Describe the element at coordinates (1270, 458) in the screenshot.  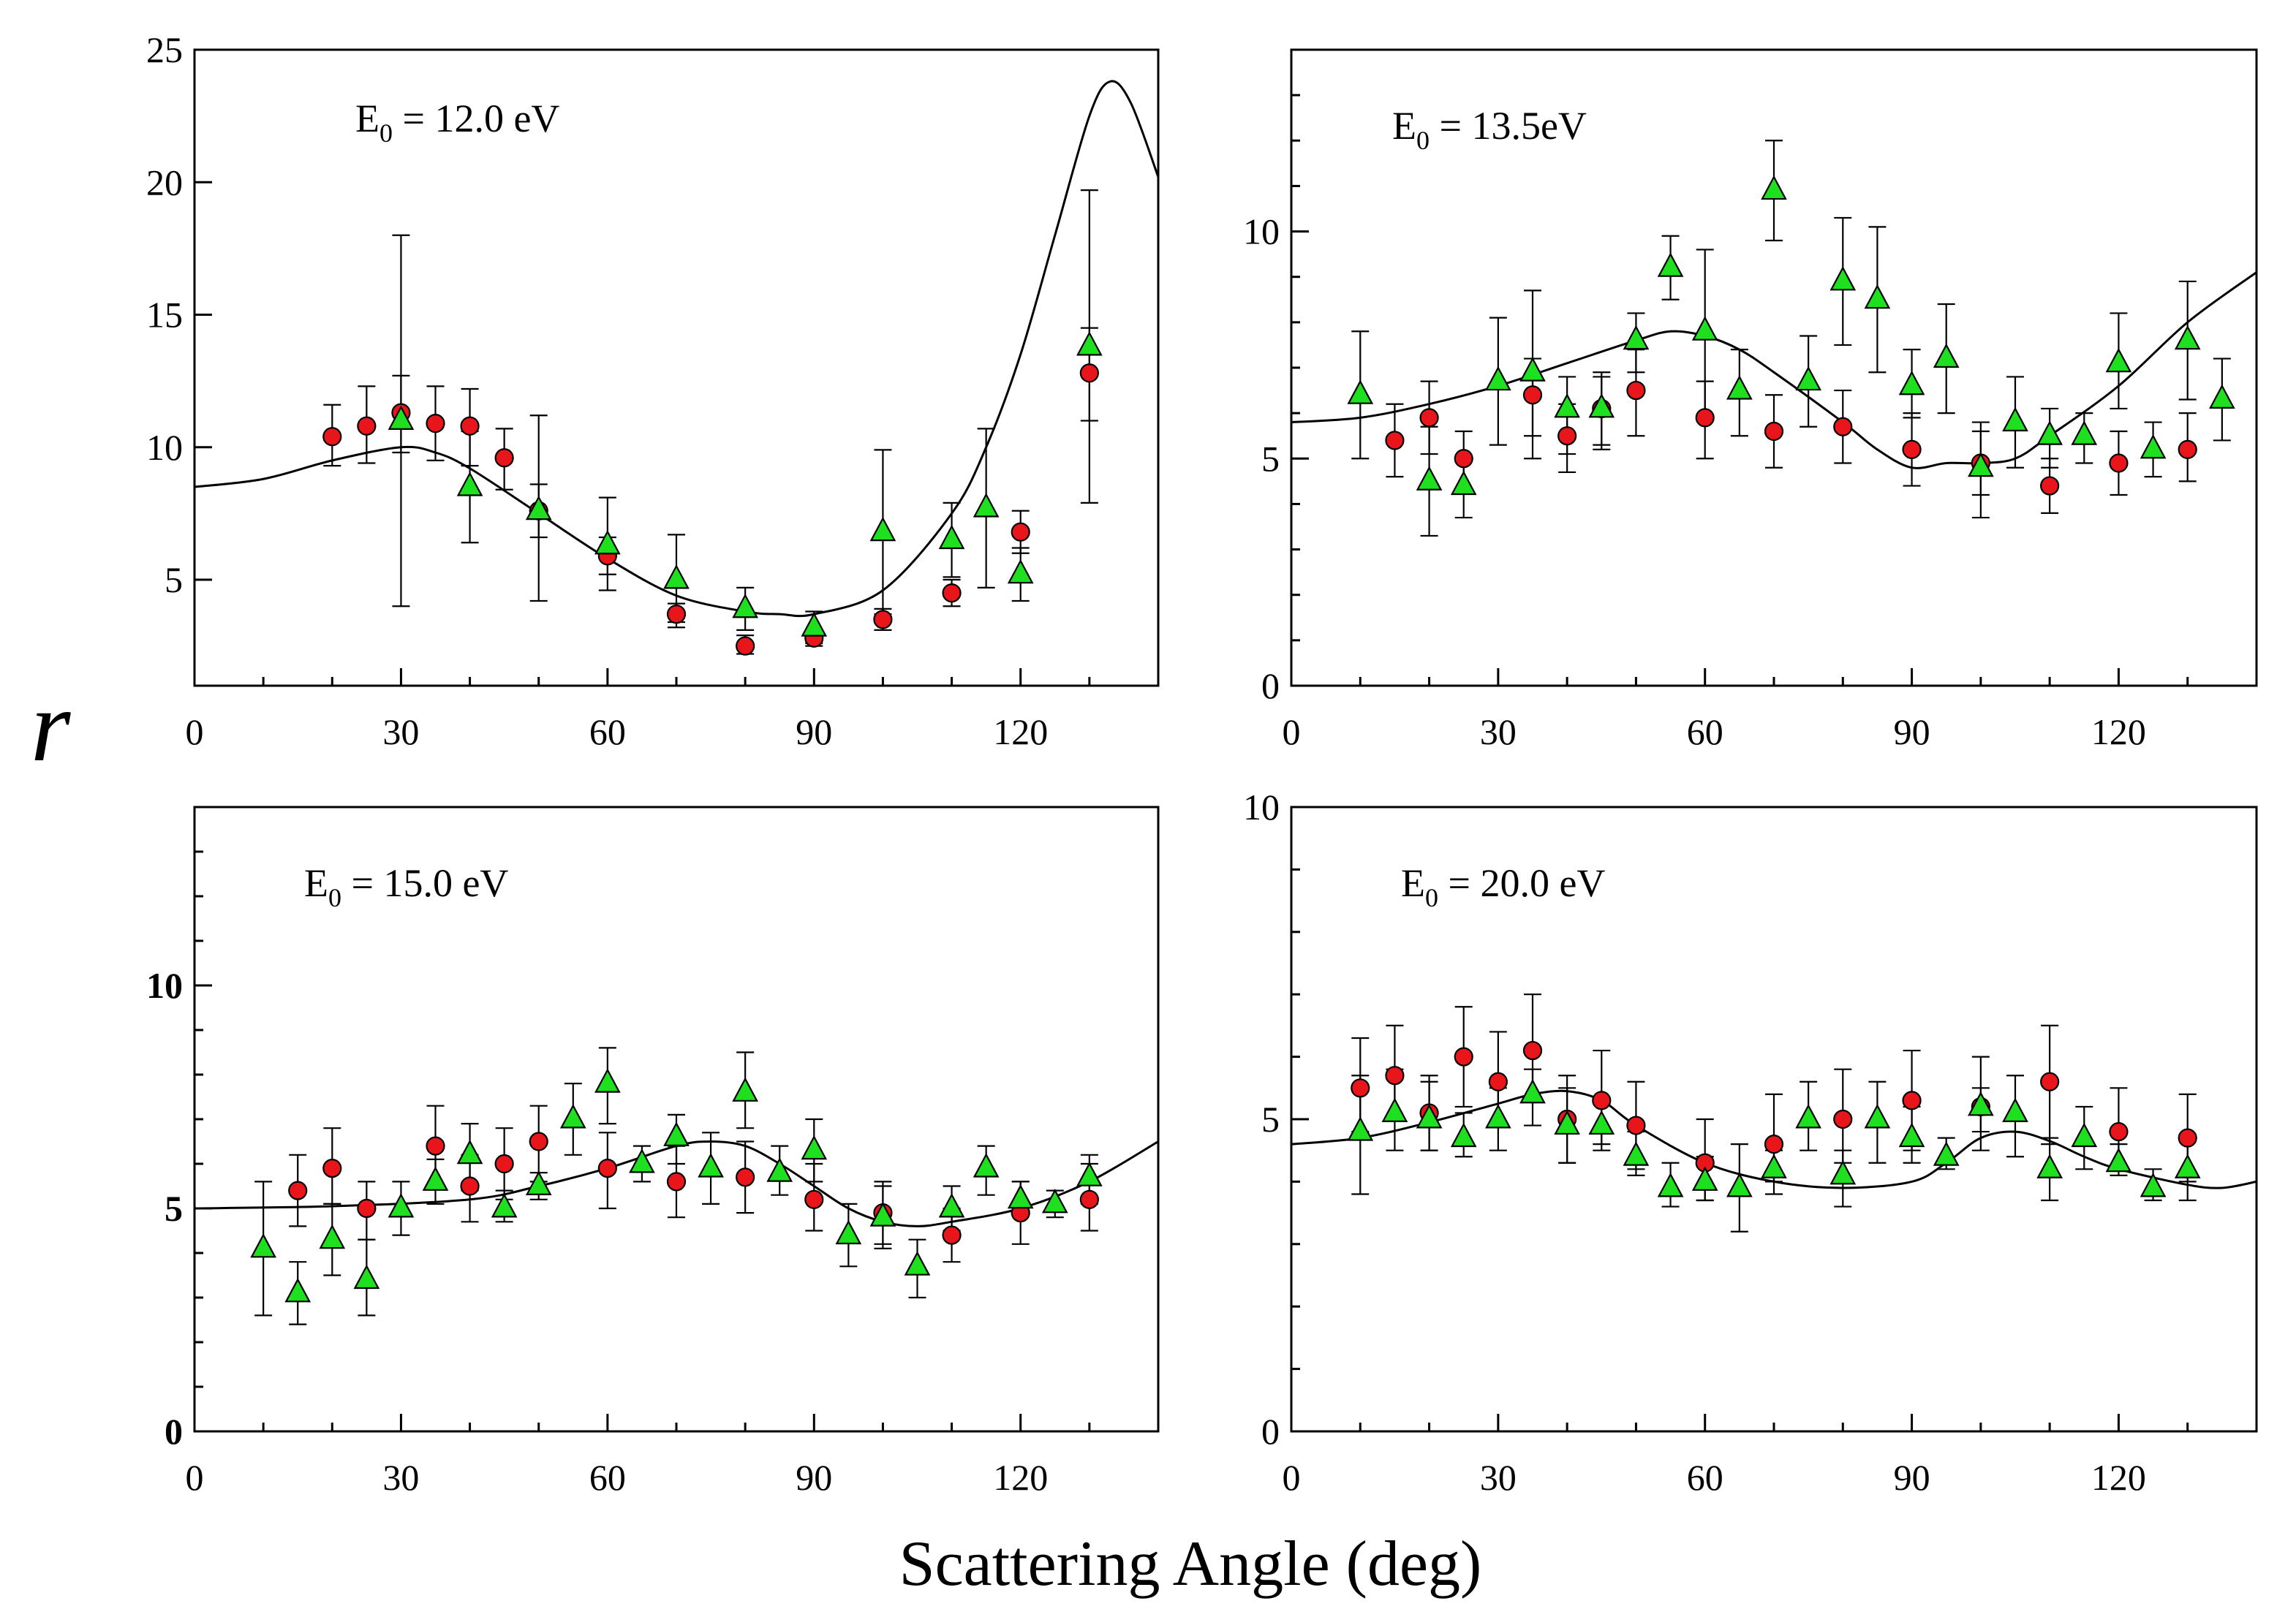
I see `y-tick-label: 5` at that location.